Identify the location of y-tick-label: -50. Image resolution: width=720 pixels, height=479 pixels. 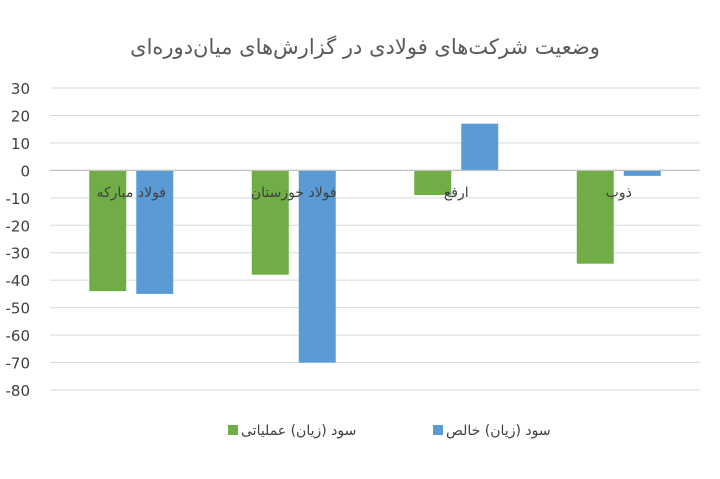
(18, 309).